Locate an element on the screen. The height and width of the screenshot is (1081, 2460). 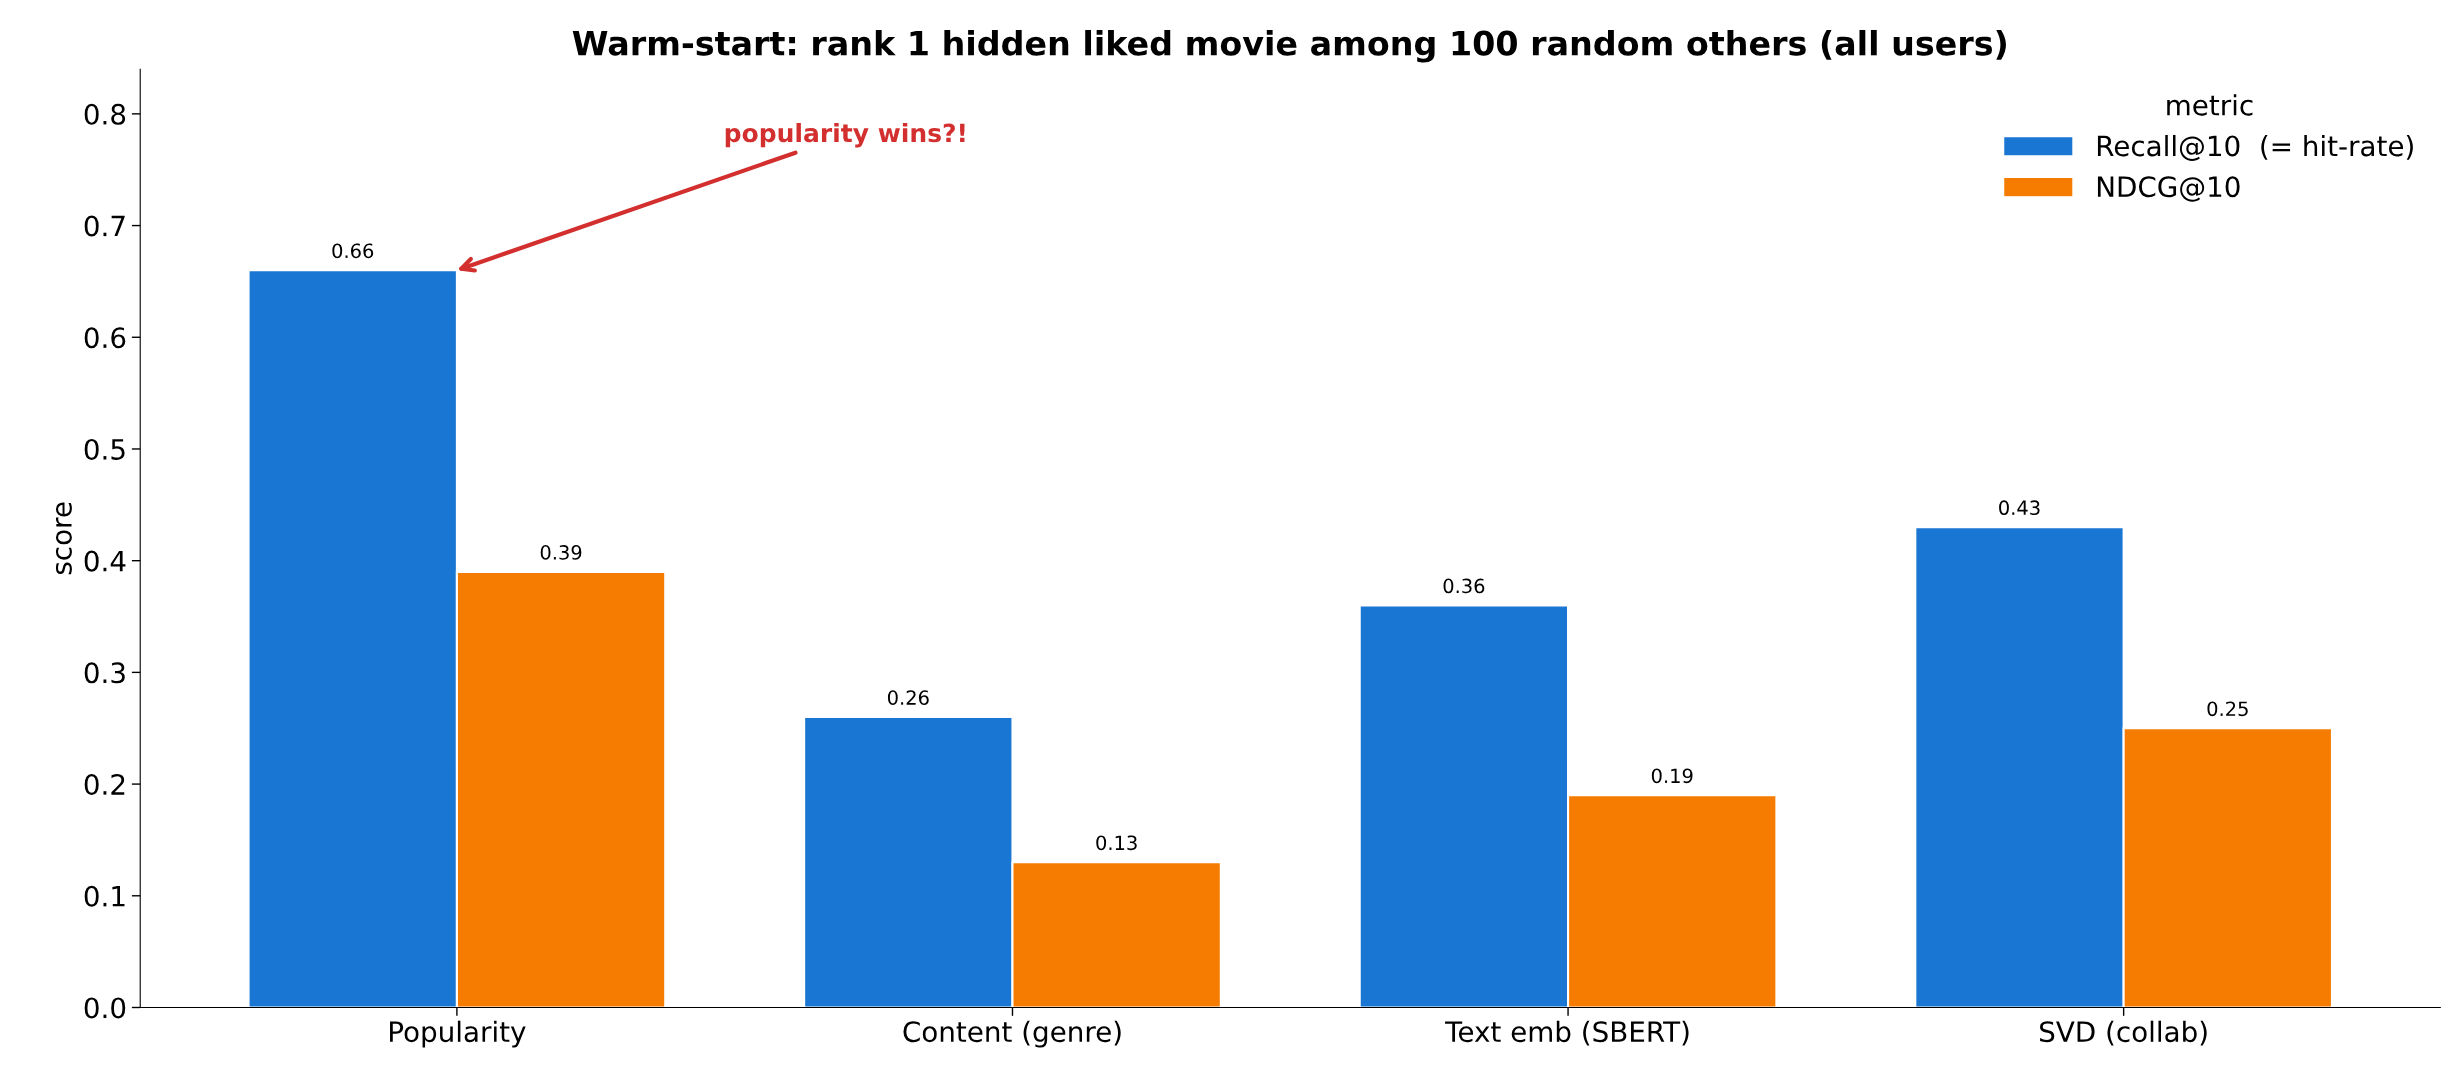
chart-title: Warm-start: rank 1 hidden liked movie among 100 random others (all users) is located at coordinates (1289, 46).